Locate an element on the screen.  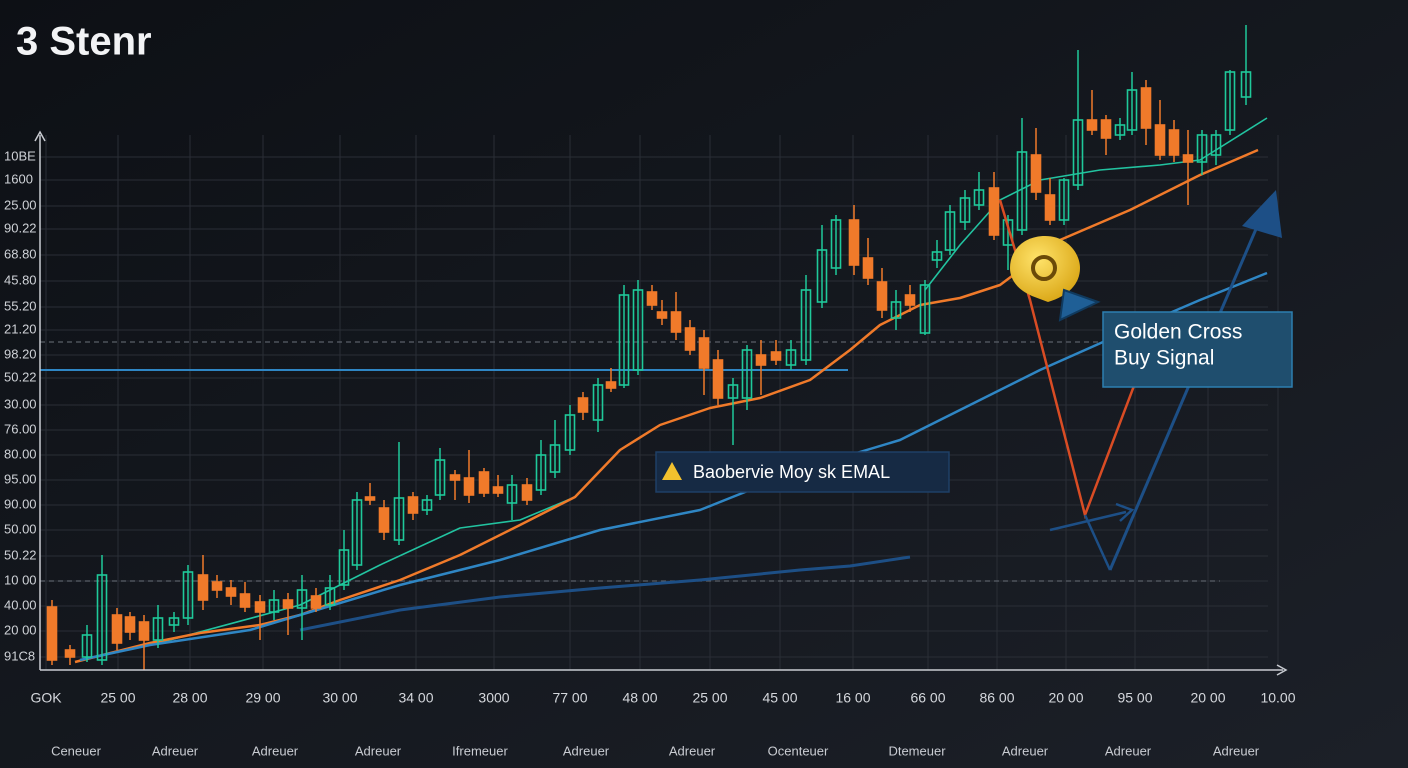
ma-line is located at coordinates (605, 593).